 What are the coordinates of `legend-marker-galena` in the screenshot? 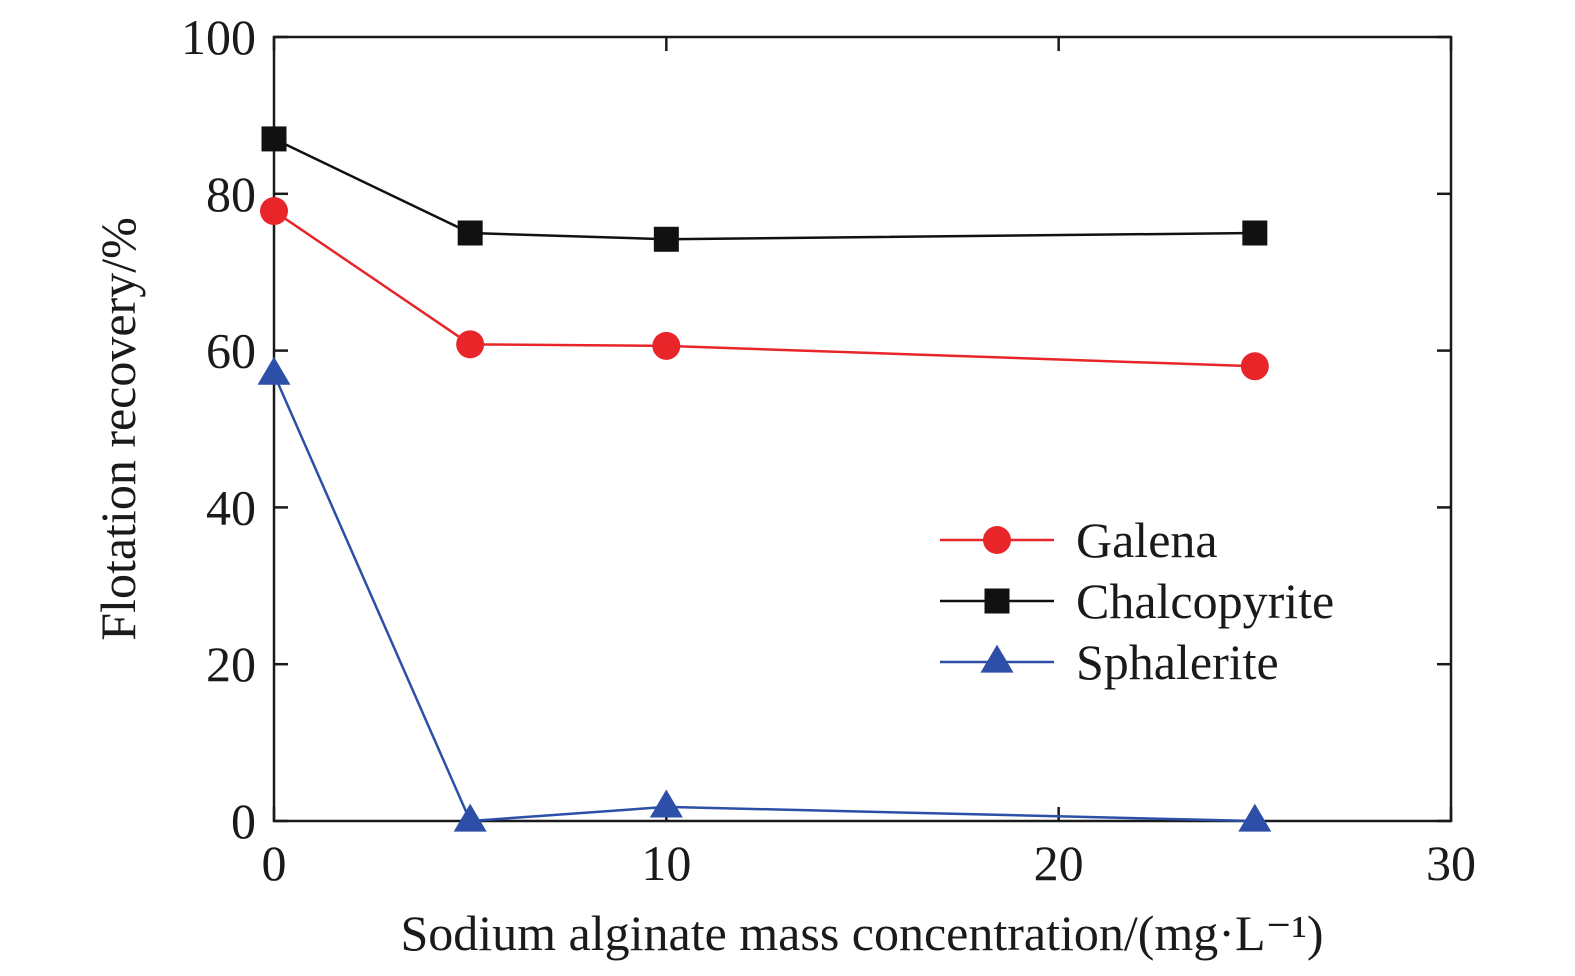 It's located at (997, 540).